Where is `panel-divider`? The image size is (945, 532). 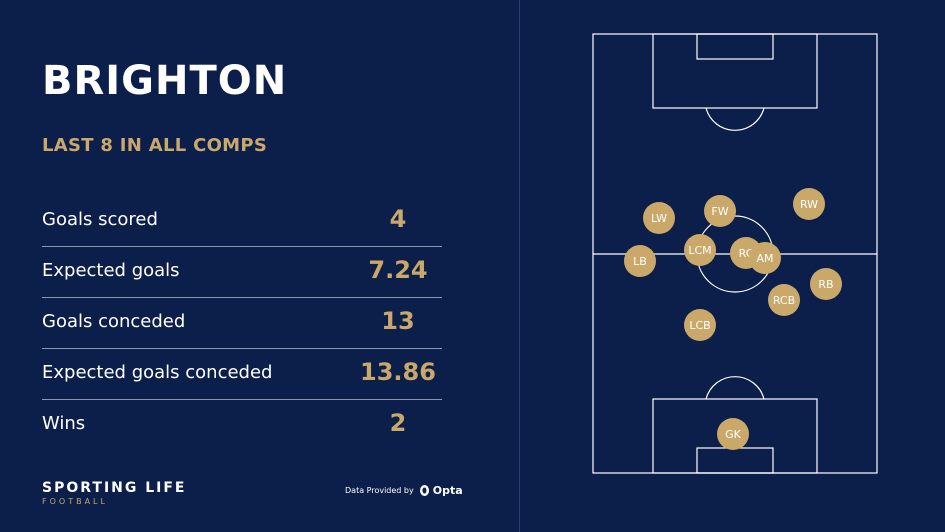 panel-divider is located at coordinates (519, 266).